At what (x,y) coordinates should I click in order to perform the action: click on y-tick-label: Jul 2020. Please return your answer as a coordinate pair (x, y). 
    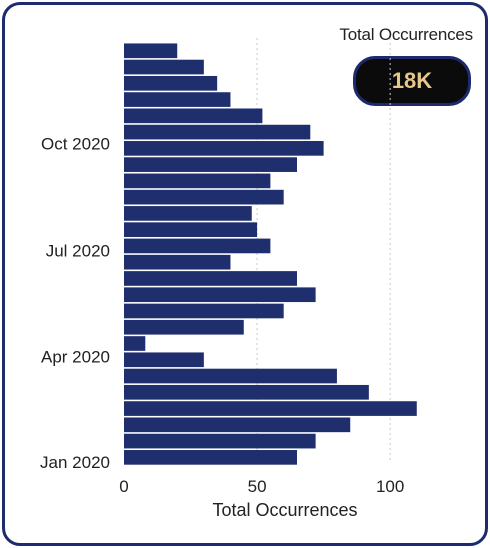
    Looking at the image, I should click on (78, 251).